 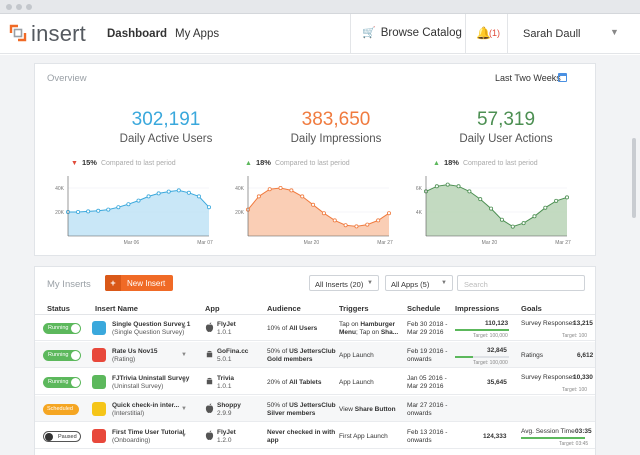 What do you see at coordinates (424, 308) in the screenshot?
I see `col-schedule: Schedule` at bounding box center [424, 308].